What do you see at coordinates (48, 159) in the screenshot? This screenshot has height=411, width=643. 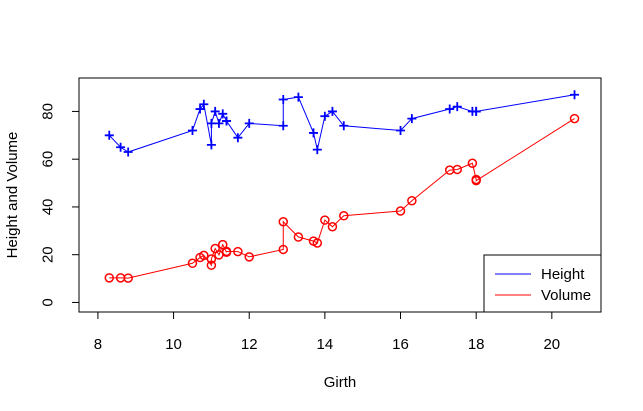 I see `y-tick-label: 60` at bounding box center [48, 159].